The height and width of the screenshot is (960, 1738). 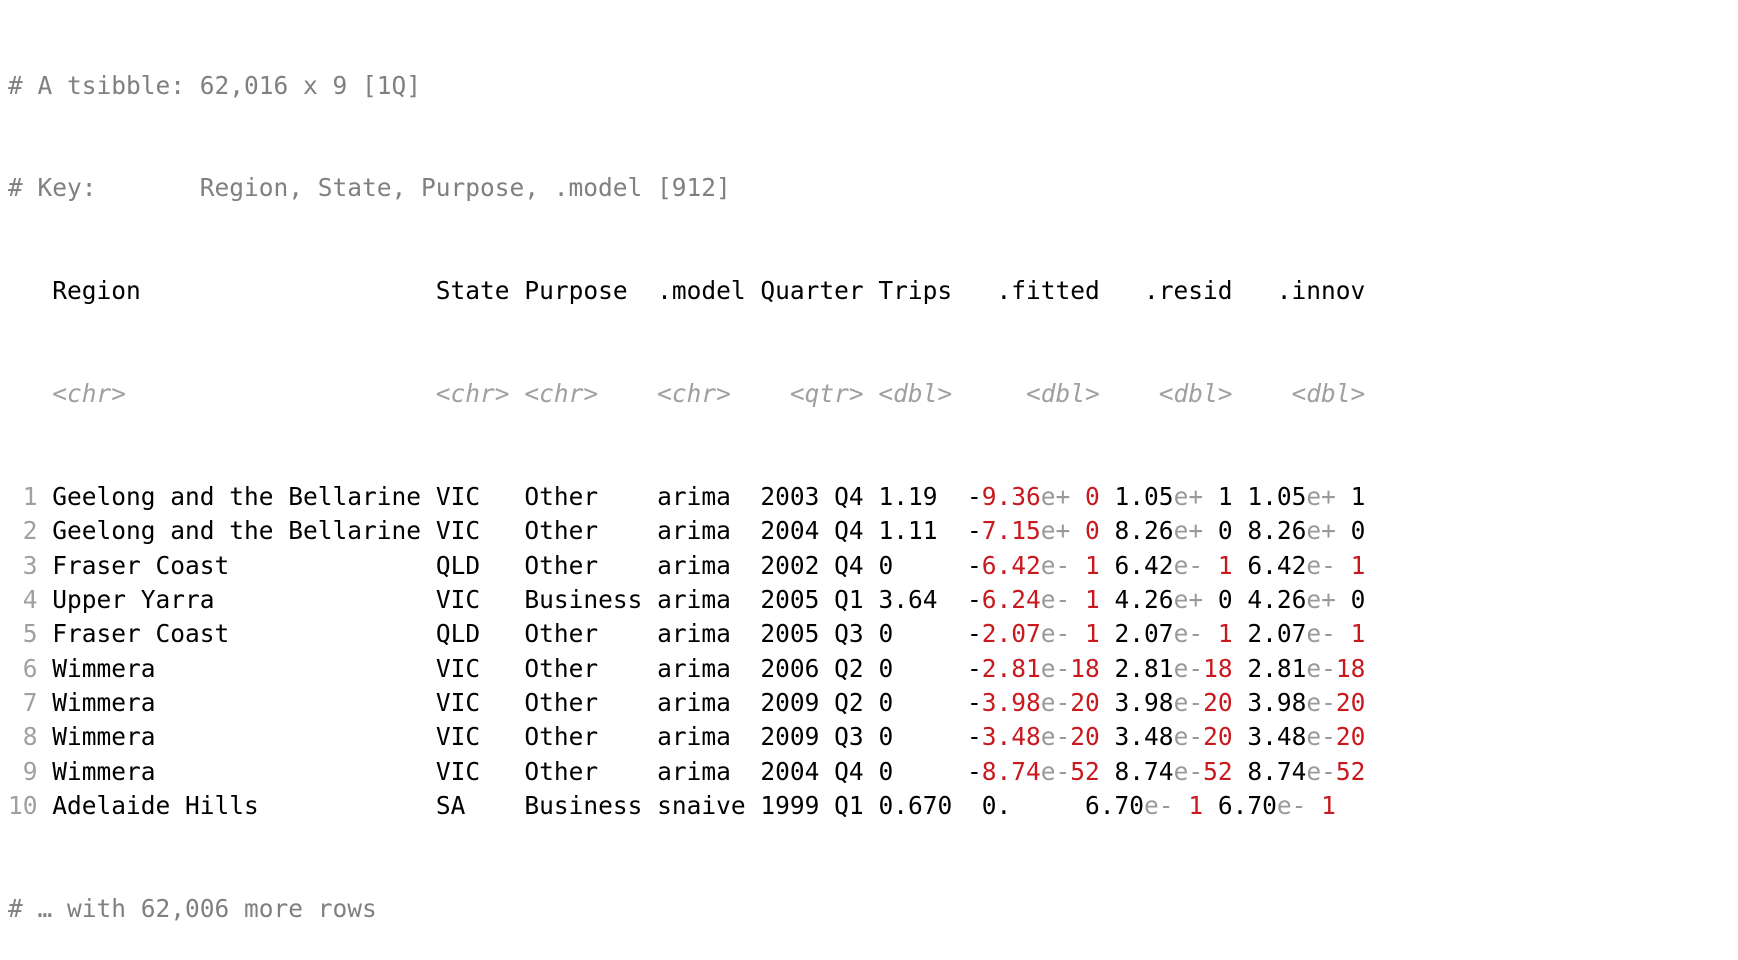 I want to click on cell-resid: 1.05e+ 1, so click(x=1174, y=496).